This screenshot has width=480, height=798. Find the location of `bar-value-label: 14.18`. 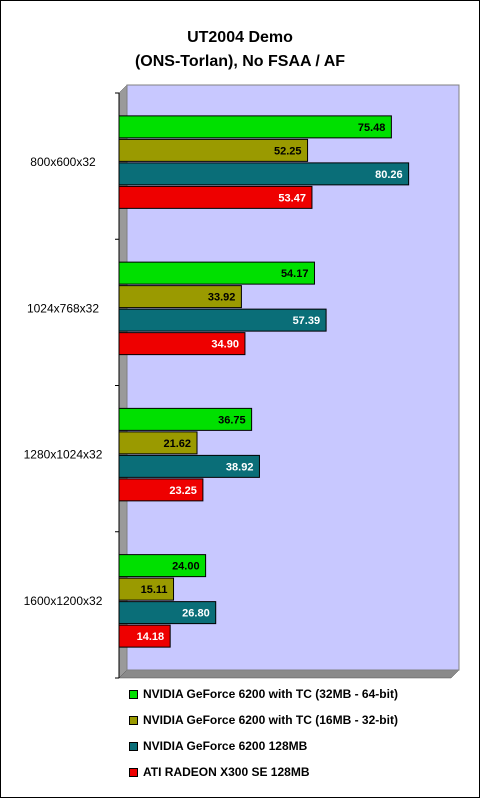

bar-value-label: 14.18 is located at coordinates (151, 637).